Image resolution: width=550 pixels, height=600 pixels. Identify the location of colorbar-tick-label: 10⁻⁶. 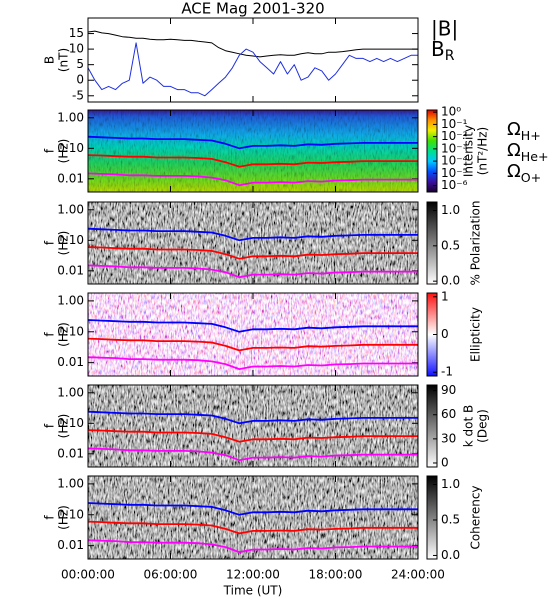
(454, 185).